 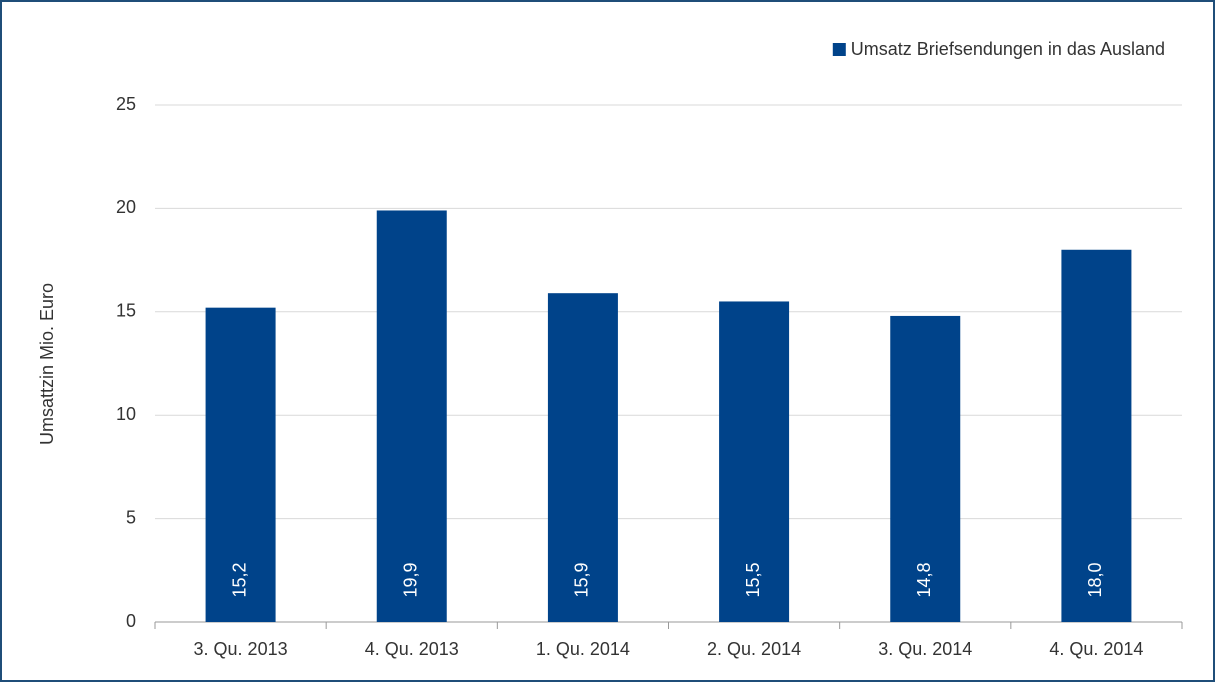 I want to click on legend-label: Umsatz Briefsendungen in das Ausland, so click(x=1008, y=49).